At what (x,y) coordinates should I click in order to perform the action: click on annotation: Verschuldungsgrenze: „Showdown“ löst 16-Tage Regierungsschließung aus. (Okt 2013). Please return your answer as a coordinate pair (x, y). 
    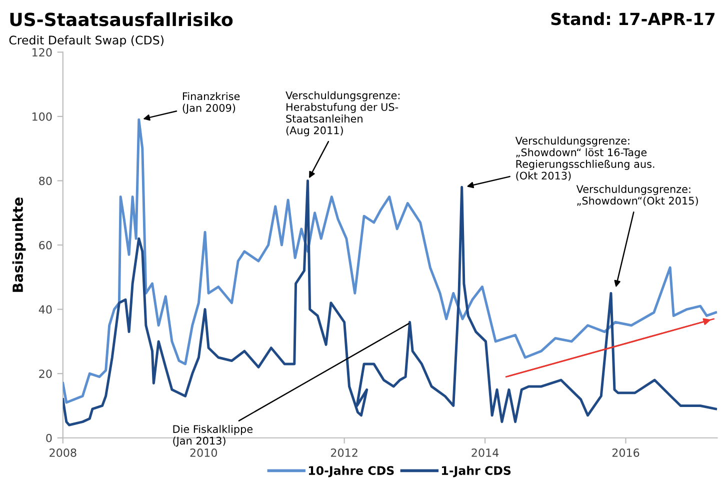
    Looking at the image, I should click on (584, 158).